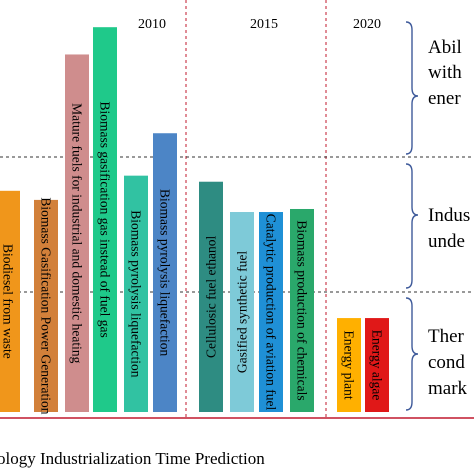  I want to click on bar-label-7: Cellulosic fuel ethanol, so click(211, 297).